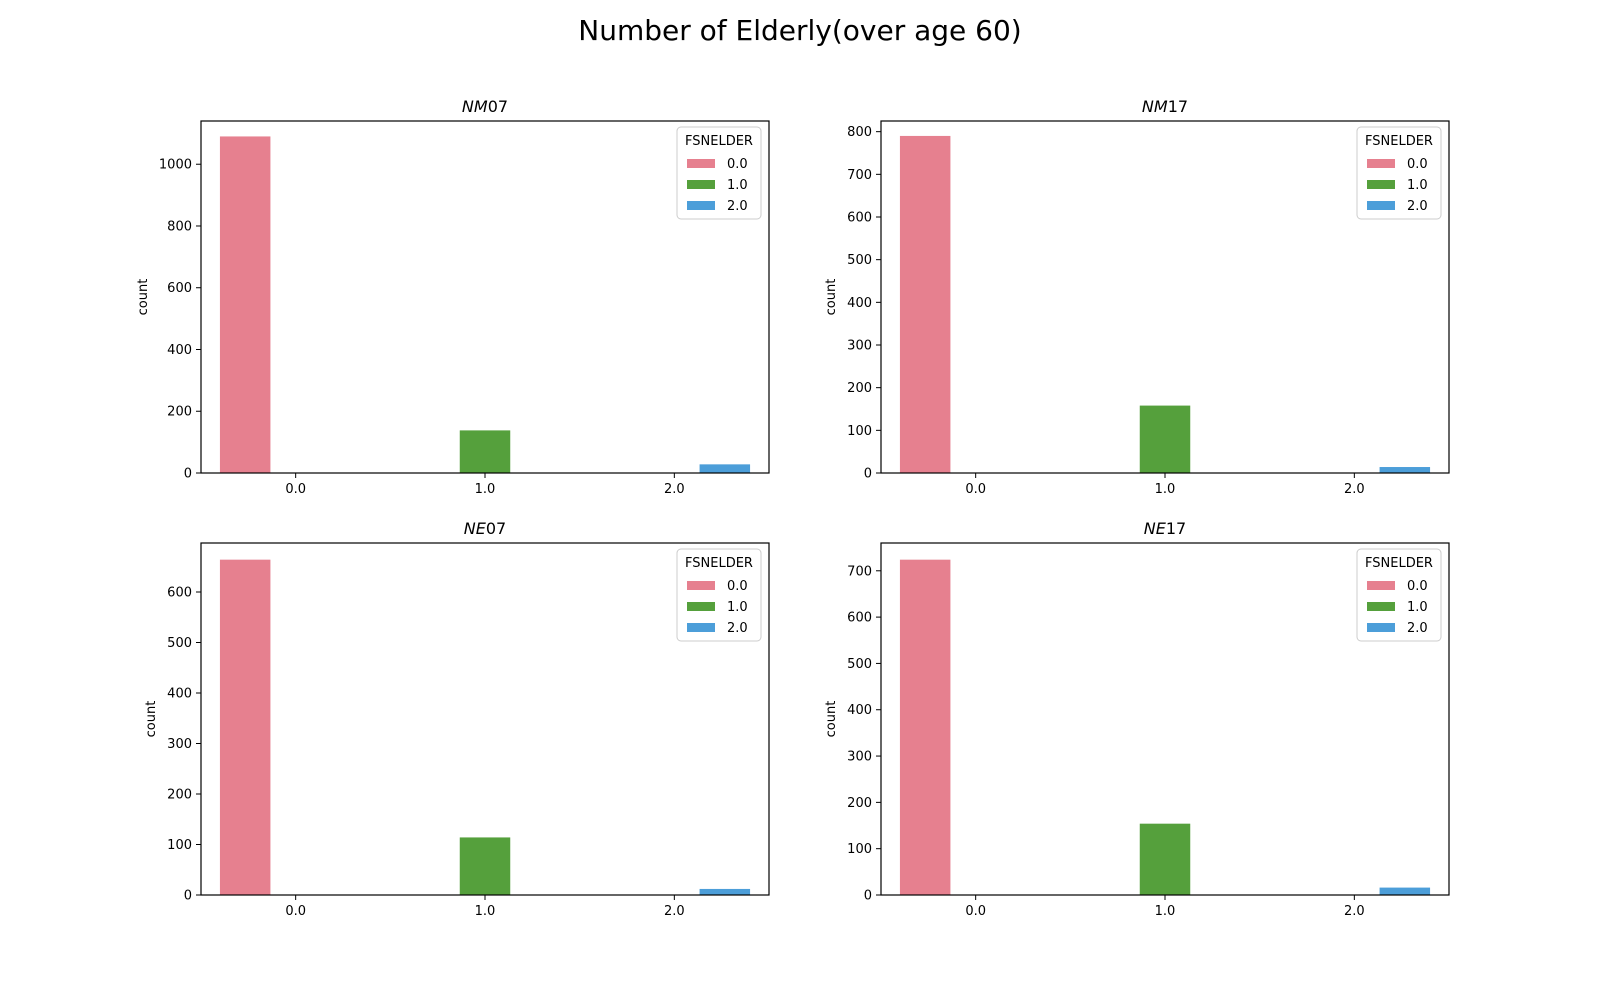 This screenshot has height=1000, width=1600. I want to click on figure-title: Number of Elderly(over age 60), so click(800, 30).